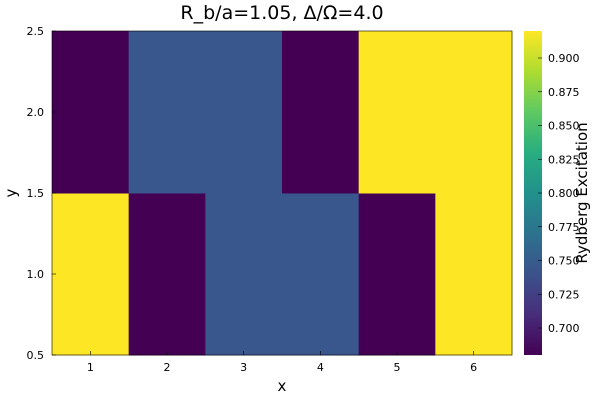 This screenshot has width=600, height=400. What do you see at coordinates (36, 274) in the screenshot?
I see `y-tick-label: 1.0` at bounding box center [36, 274].